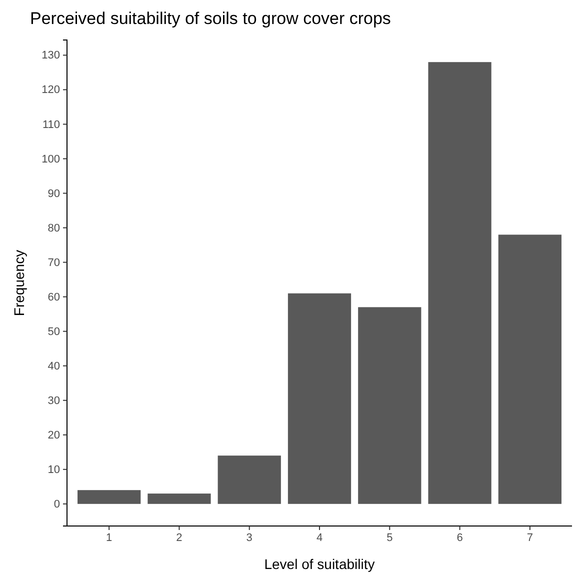  Describe the element at coordinates (210, 18) in the screenshot. I see `chart-title: Perceived suitability of soils to grow cover crops` at that location.